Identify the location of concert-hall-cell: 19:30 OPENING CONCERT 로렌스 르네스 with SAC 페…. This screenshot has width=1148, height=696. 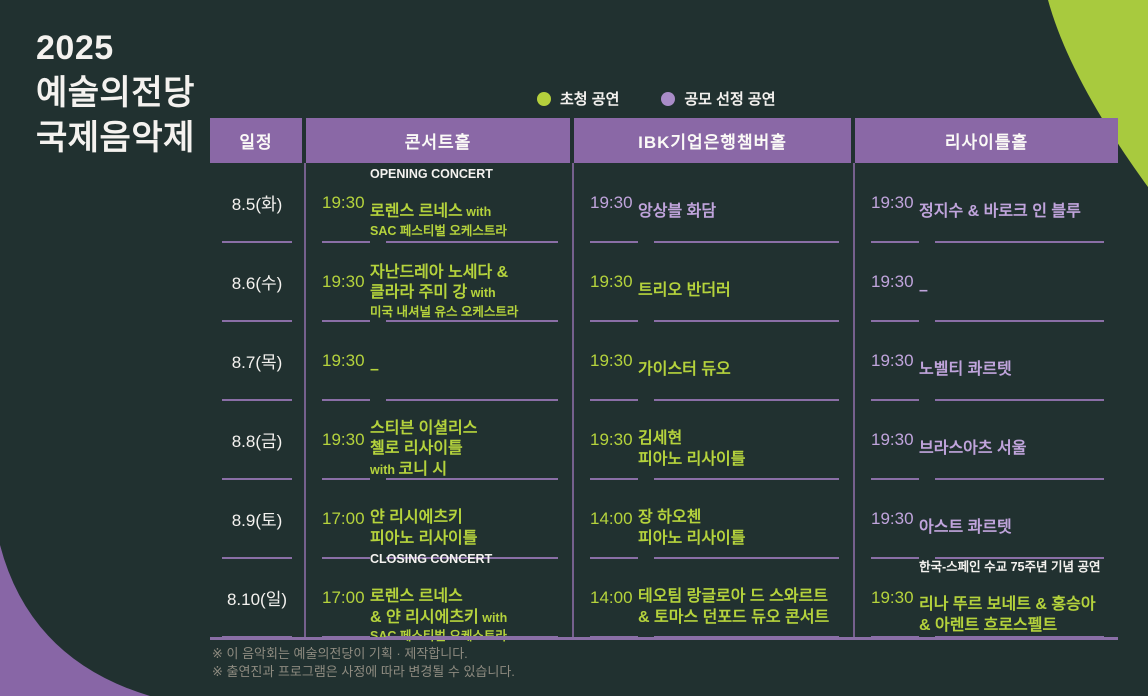
(438, 203).